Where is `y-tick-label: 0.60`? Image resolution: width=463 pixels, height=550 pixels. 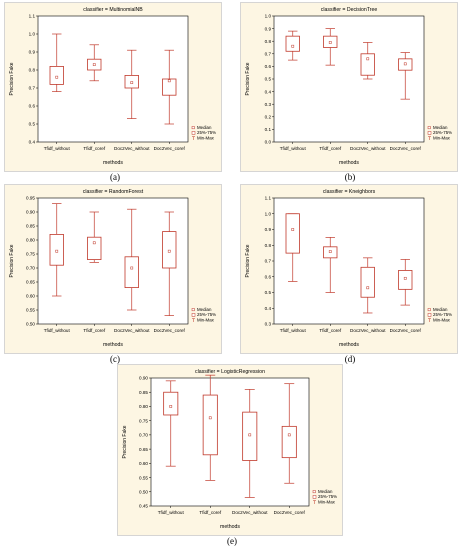
y-tick-label: 0.60 is located at coordinates (30, 296).